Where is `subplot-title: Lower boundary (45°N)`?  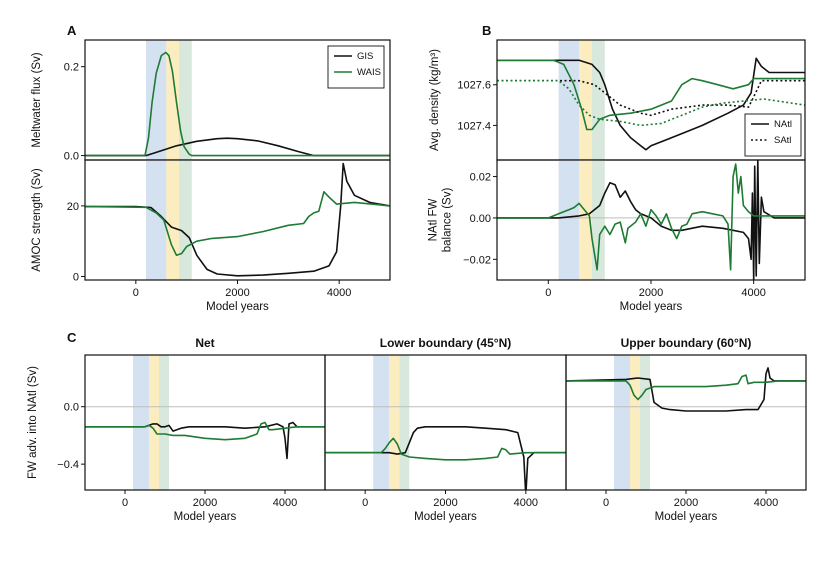
subplot-title: Lower boundary (45°N) is located at coordinates (445, 343).